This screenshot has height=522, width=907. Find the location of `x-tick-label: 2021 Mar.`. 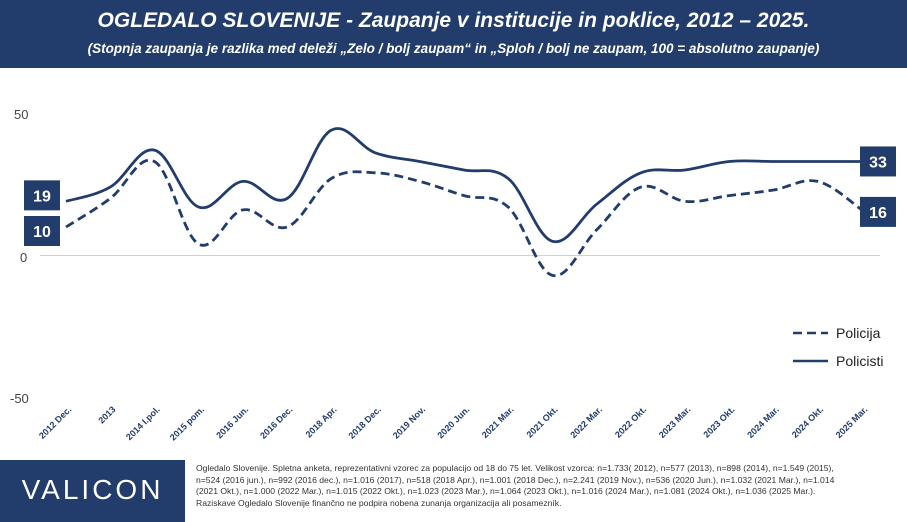

x-tick-label: 2021 Mar. is located at coordinates (498, 422).